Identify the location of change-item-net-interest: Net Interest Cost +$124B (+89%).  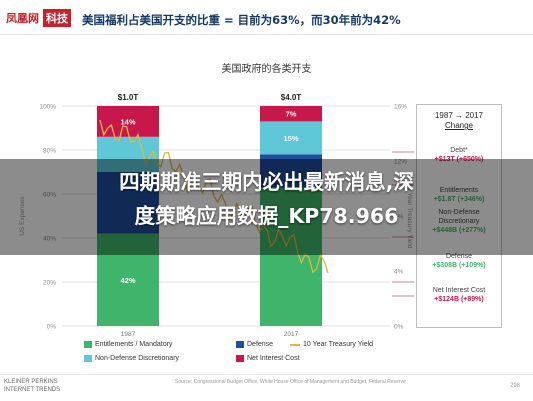
(459, 296).